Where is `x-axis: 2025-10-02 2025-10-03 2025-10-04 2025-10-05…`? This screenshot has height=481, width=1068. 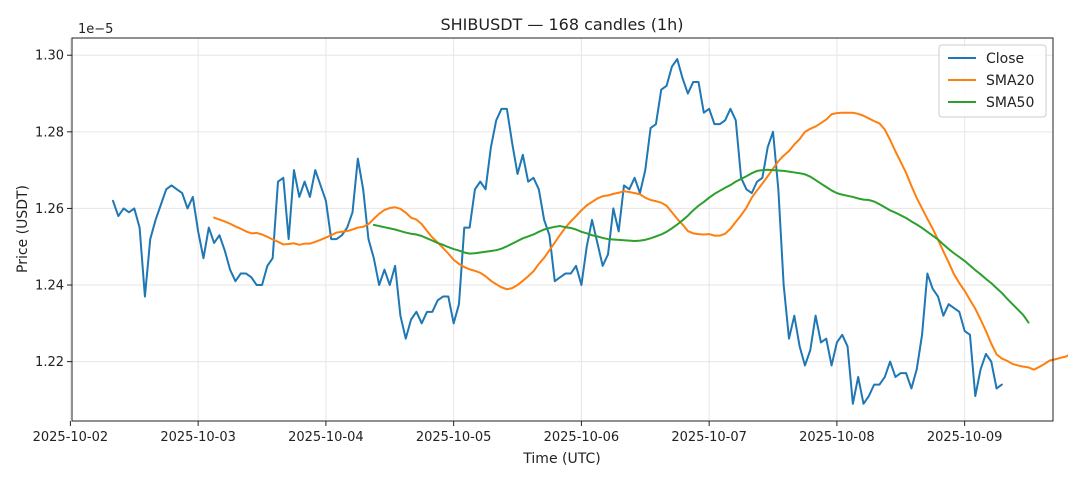
x-axis: 2025-10-02 2025-10-03 2025-10-04 2025-10-05… is located at coordinates (518, 433).